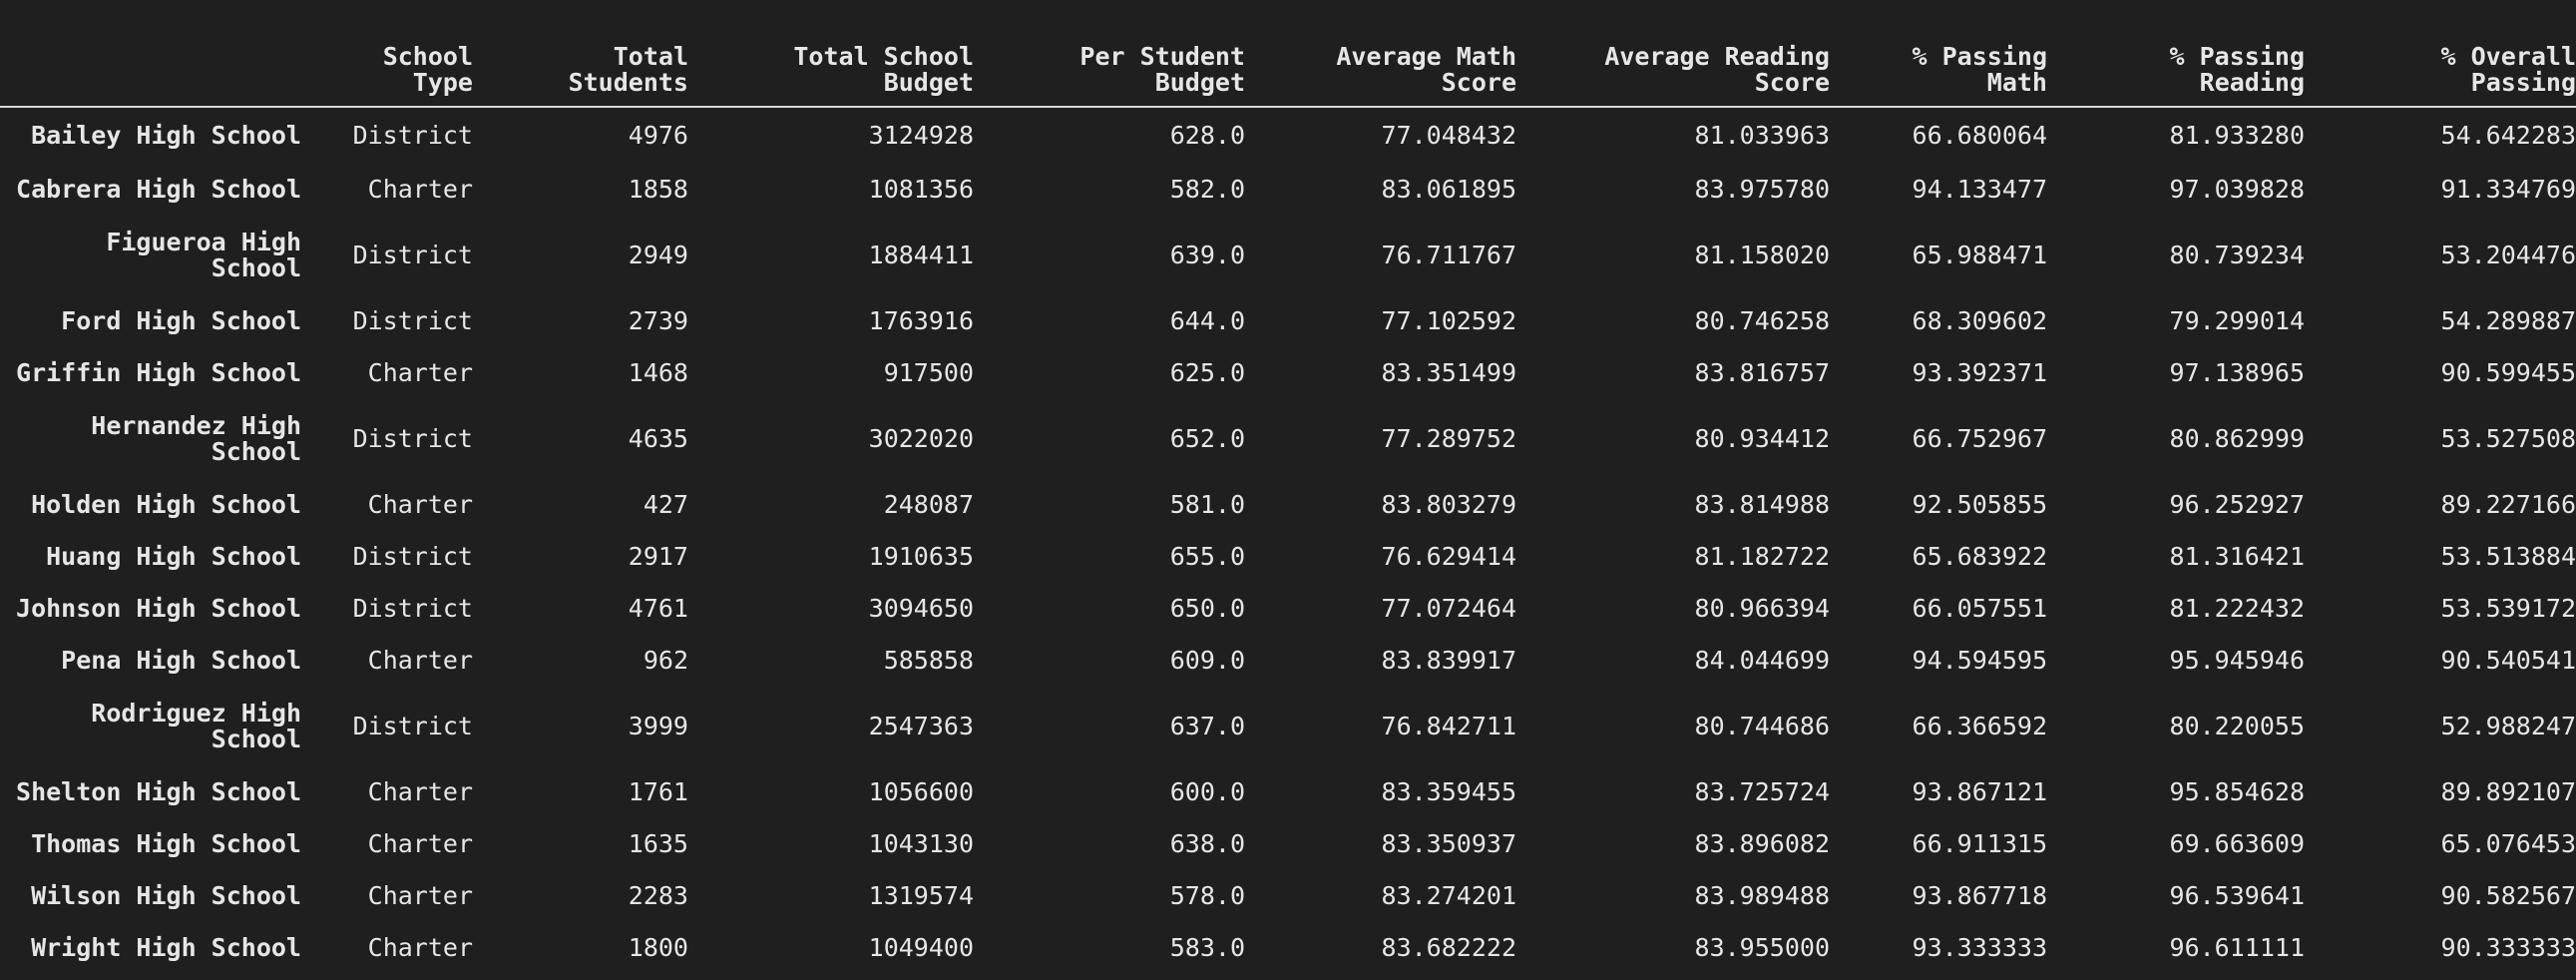 The width and height of the screenshot is (2576, 980). What do you see at coordinates (2440, 75) in the screenshot?
I see `overall-passing-header: % Overall Passing` at bounding box center [2440, 75].